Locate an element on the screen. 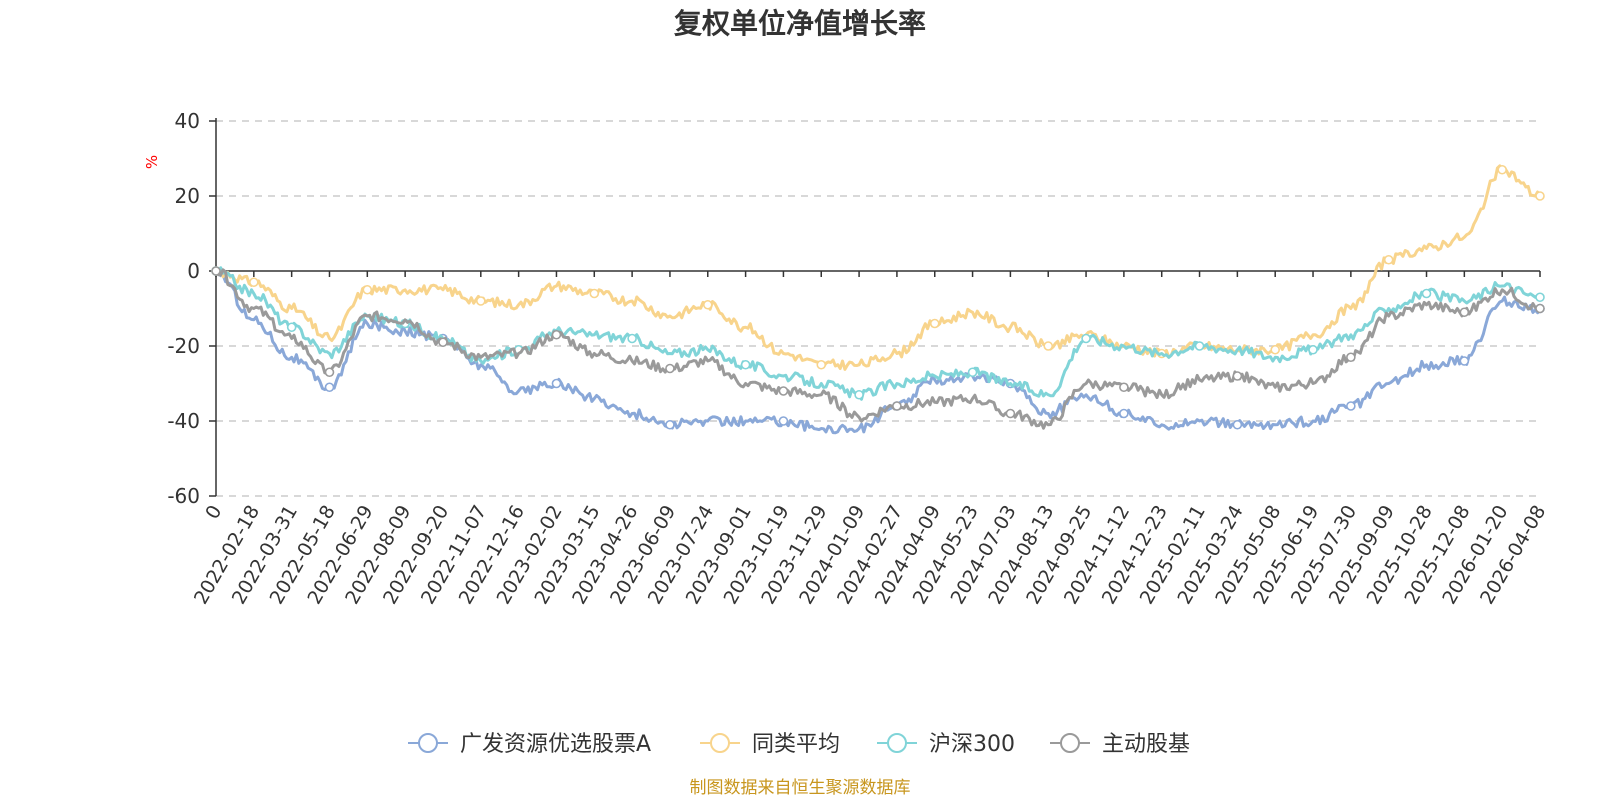 The image size is (1600, 800). legend-label: 广发资源优选股票A is located at coordinates (555, 744).